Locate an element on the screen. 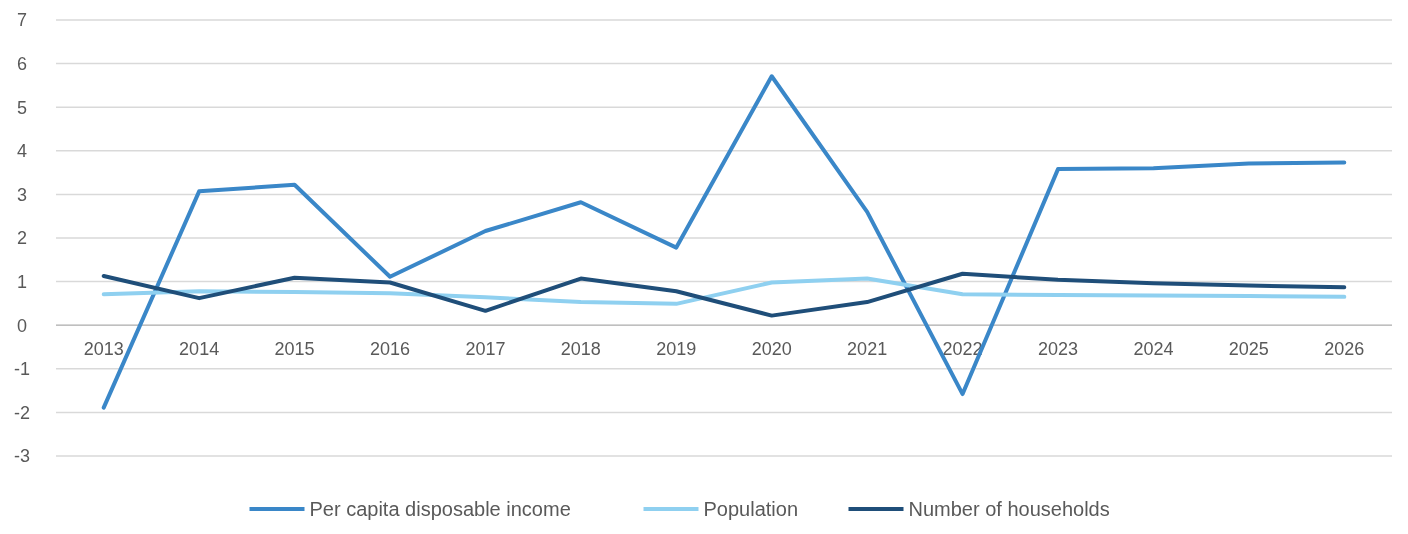  x-tick-label: 2014 is located at coordinates (199, 349).